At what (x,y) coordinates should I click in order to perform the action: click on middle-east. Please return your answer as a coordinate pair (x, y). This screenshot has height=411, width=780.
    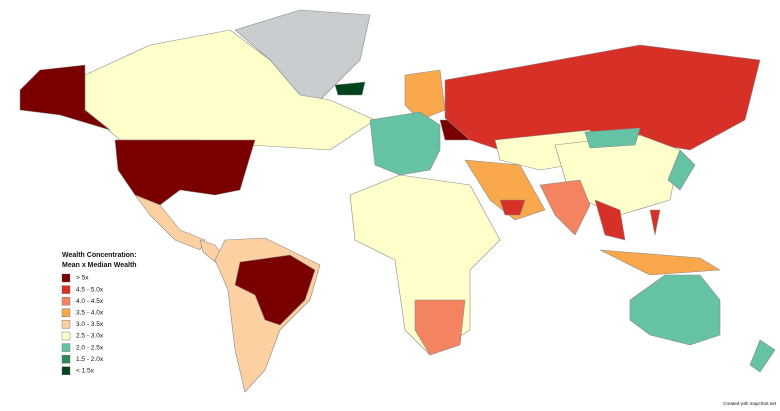
    Looking at the image, I should click on (505, 190).